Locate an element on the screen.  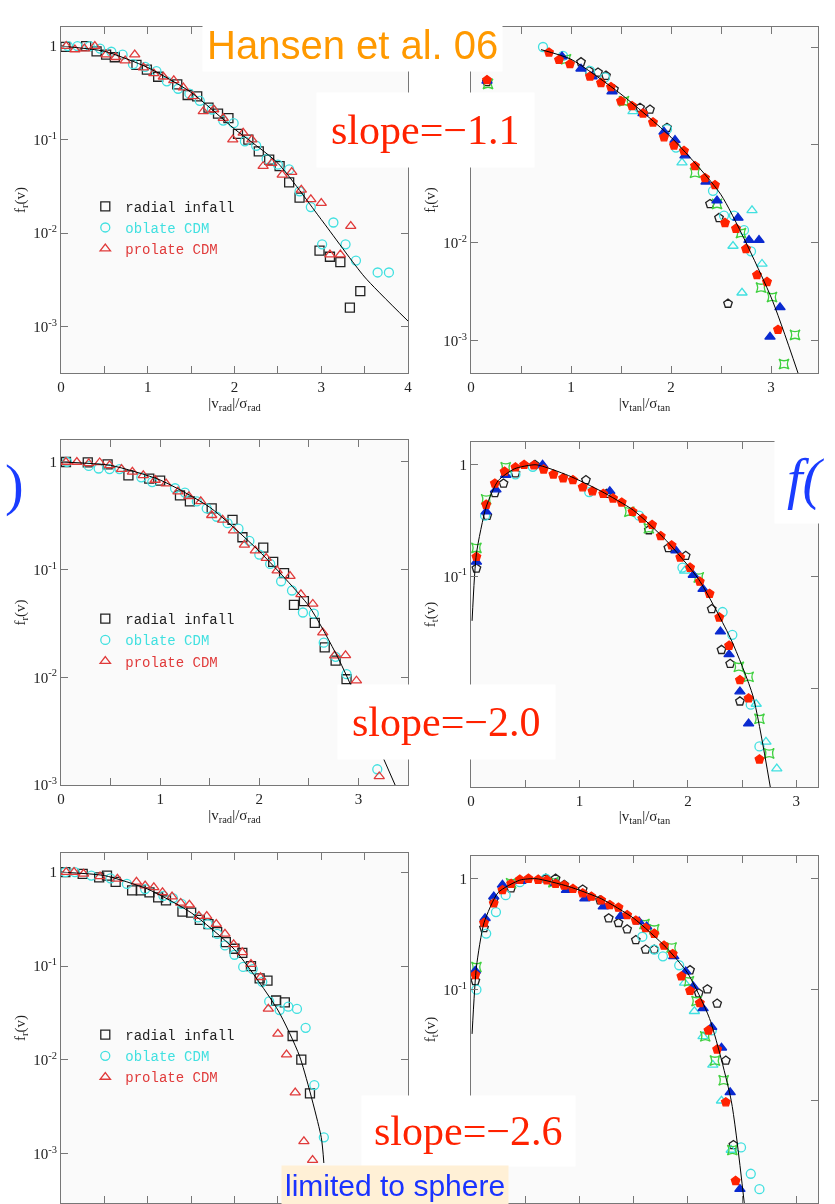
x-tick-label: 4 is located at coordinates (408, 387).